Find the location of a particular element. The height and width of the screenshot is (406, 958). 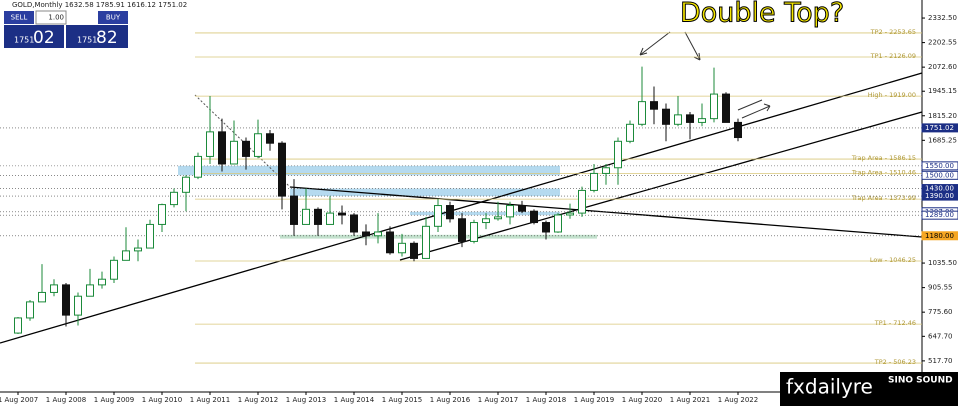

y-tick-label: 647.70 is located at coordinates (940, 336).